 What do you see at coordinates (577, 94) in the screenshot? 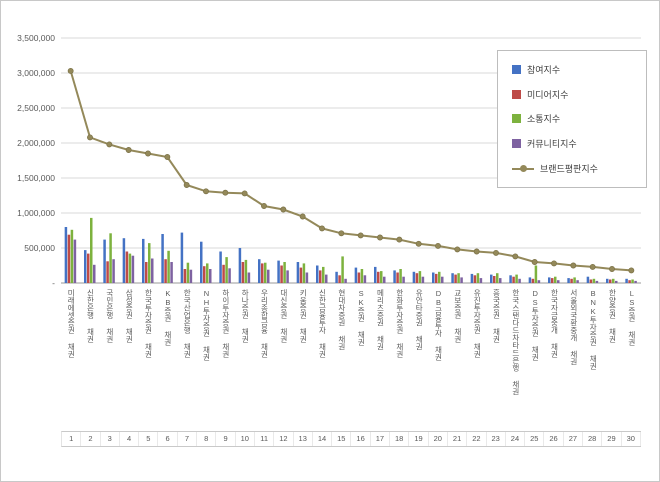
I see `legend-item: 미디어지수` at bounding box center [577, 94].